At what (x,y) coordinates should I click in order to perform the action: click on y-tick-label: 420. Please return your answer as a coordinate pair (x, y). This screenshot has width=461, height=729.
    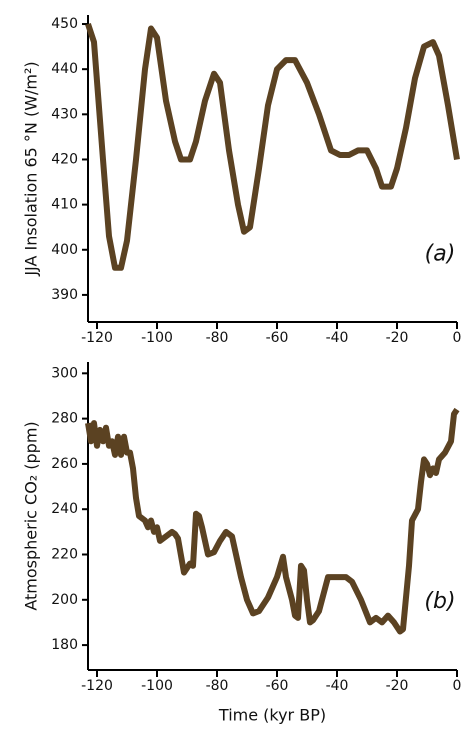
    Looking at the image, I should click on (64, 159).